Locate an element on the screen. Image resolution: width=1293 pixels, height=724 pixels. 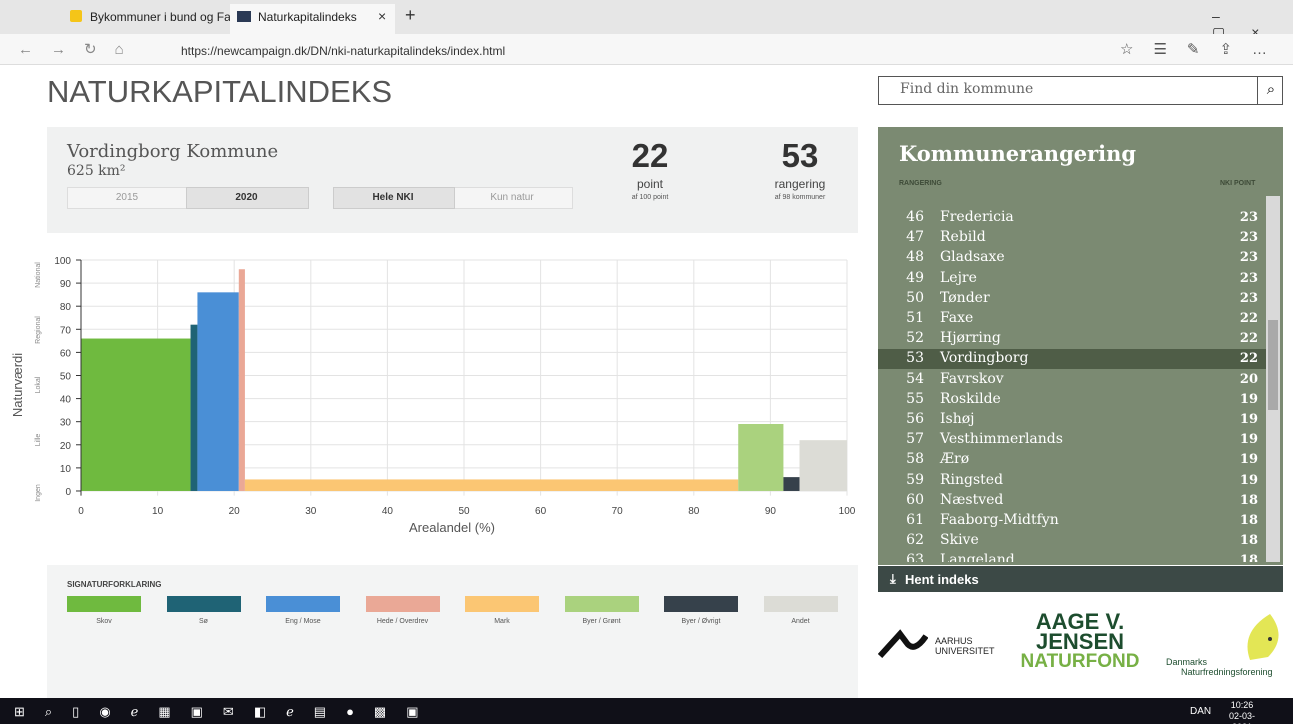
legend-label: Byer / Grønt is located at coordinates (601, 621).